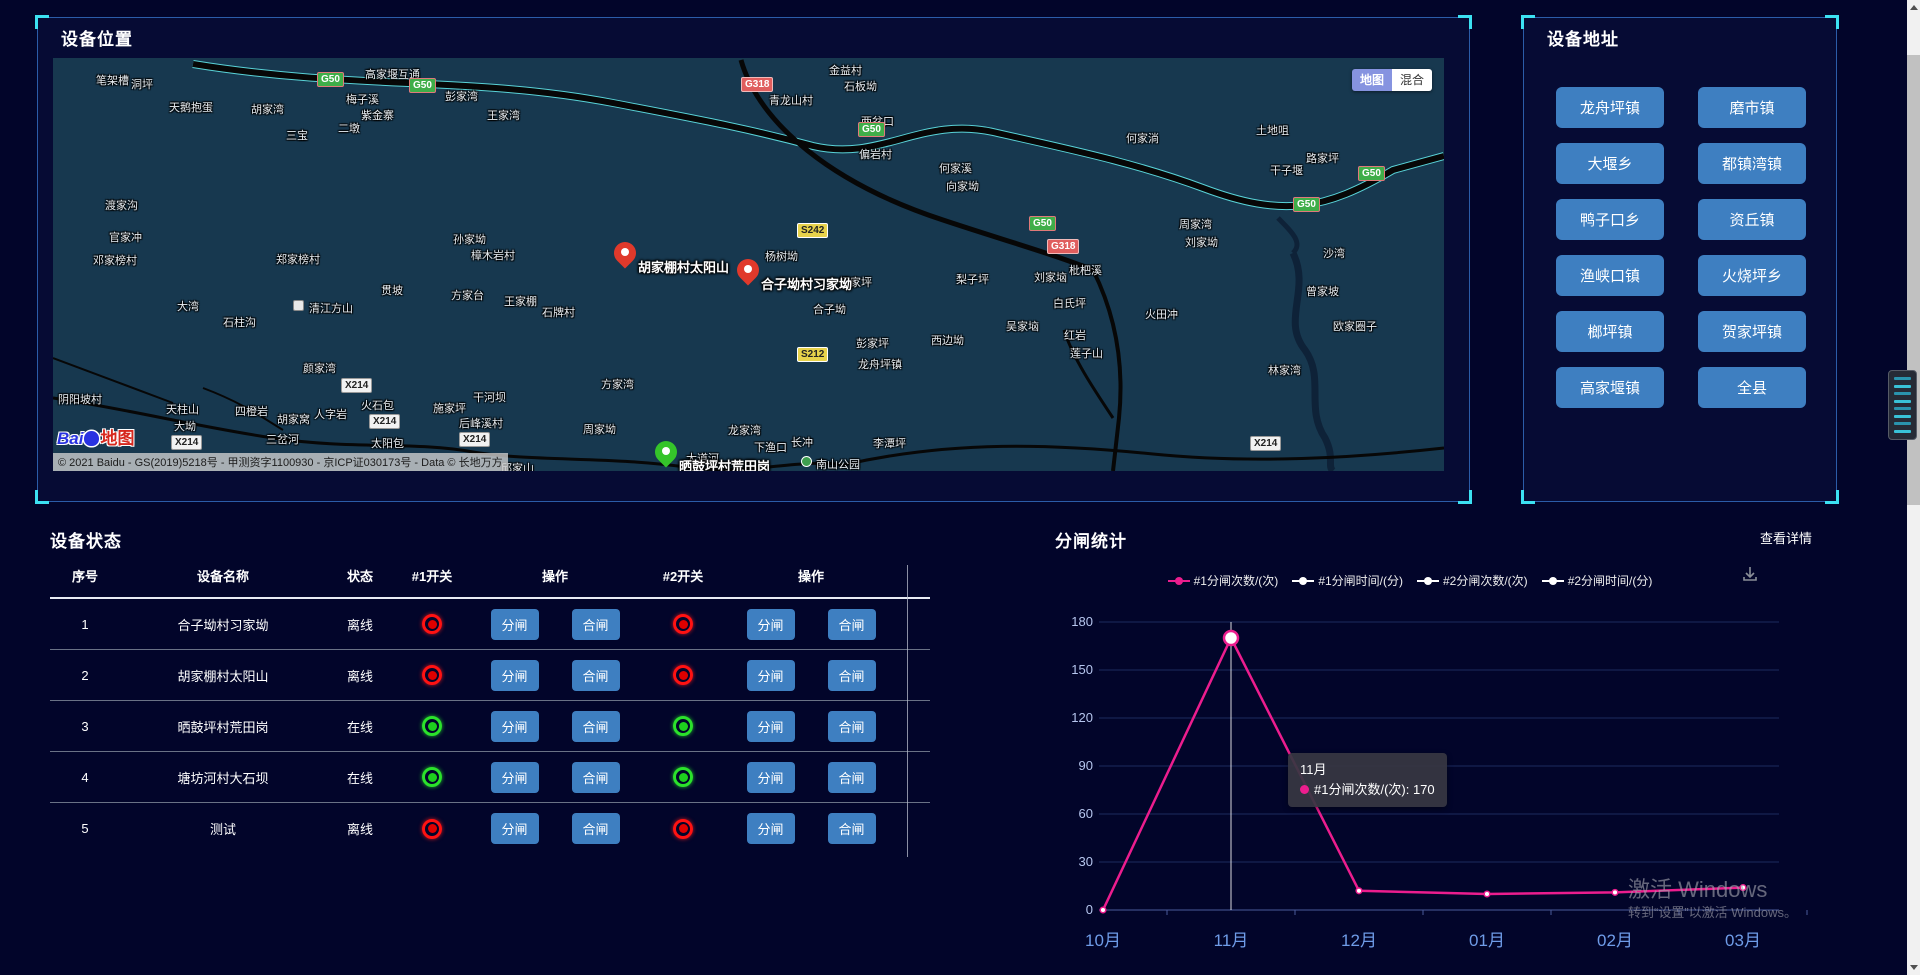 The width and height of the screenshot is (1920, 975). I want to click on map-place-label: 四橙岩, so click(251, 412).